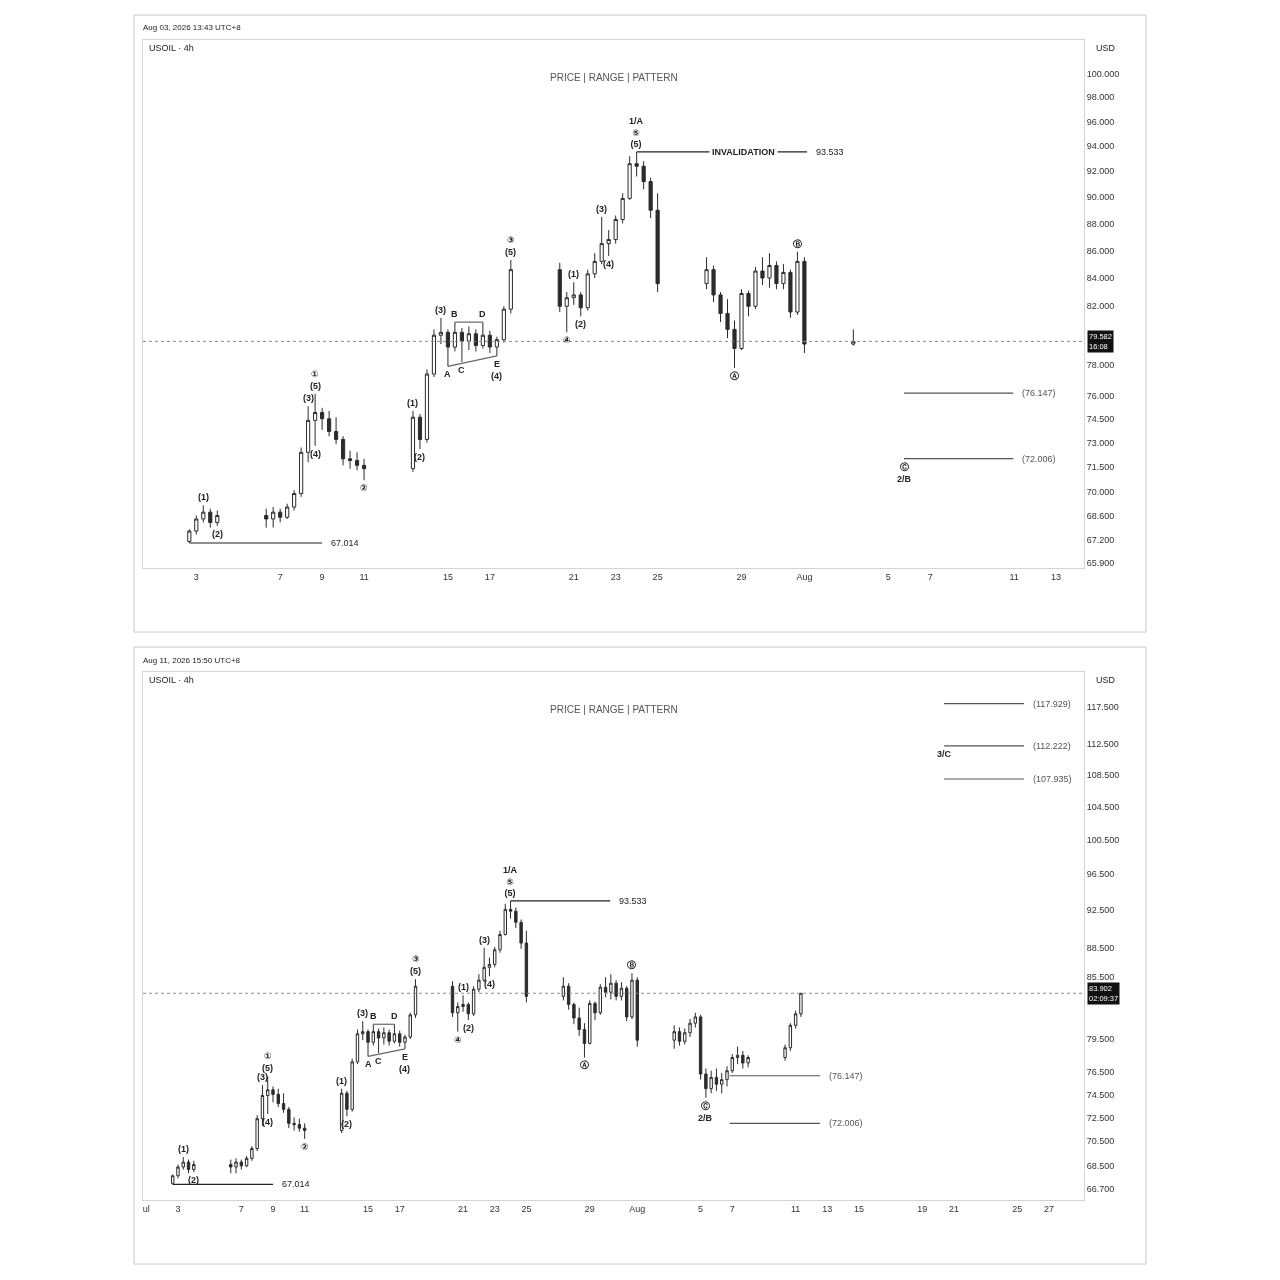  What do you see at coordinates (705, 1106) in the screenshot?
I see `annotation: Ⓒ` at bounding box center [705, 1106].